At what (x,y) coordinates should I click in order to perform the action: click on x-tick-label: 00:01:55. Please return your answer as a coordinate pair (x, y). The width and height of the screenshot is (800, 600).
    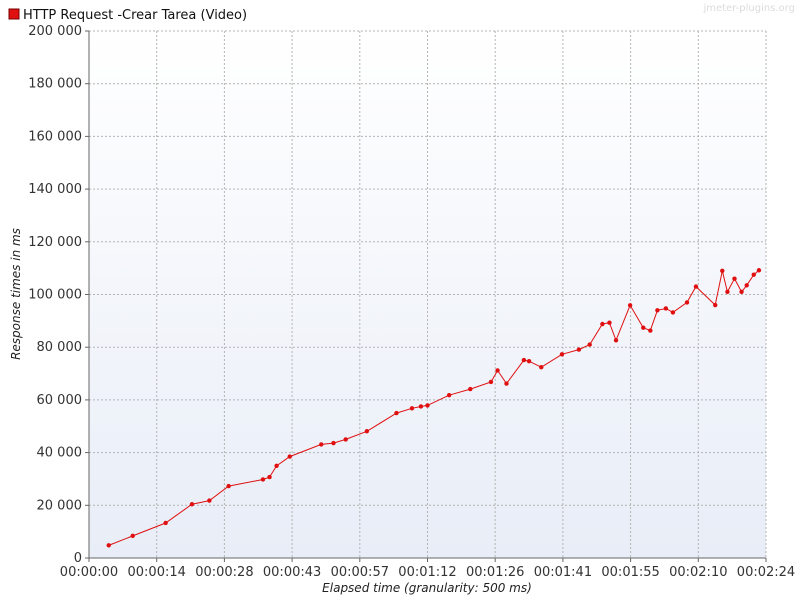
    Looking at the image, I should click on (630, 572).